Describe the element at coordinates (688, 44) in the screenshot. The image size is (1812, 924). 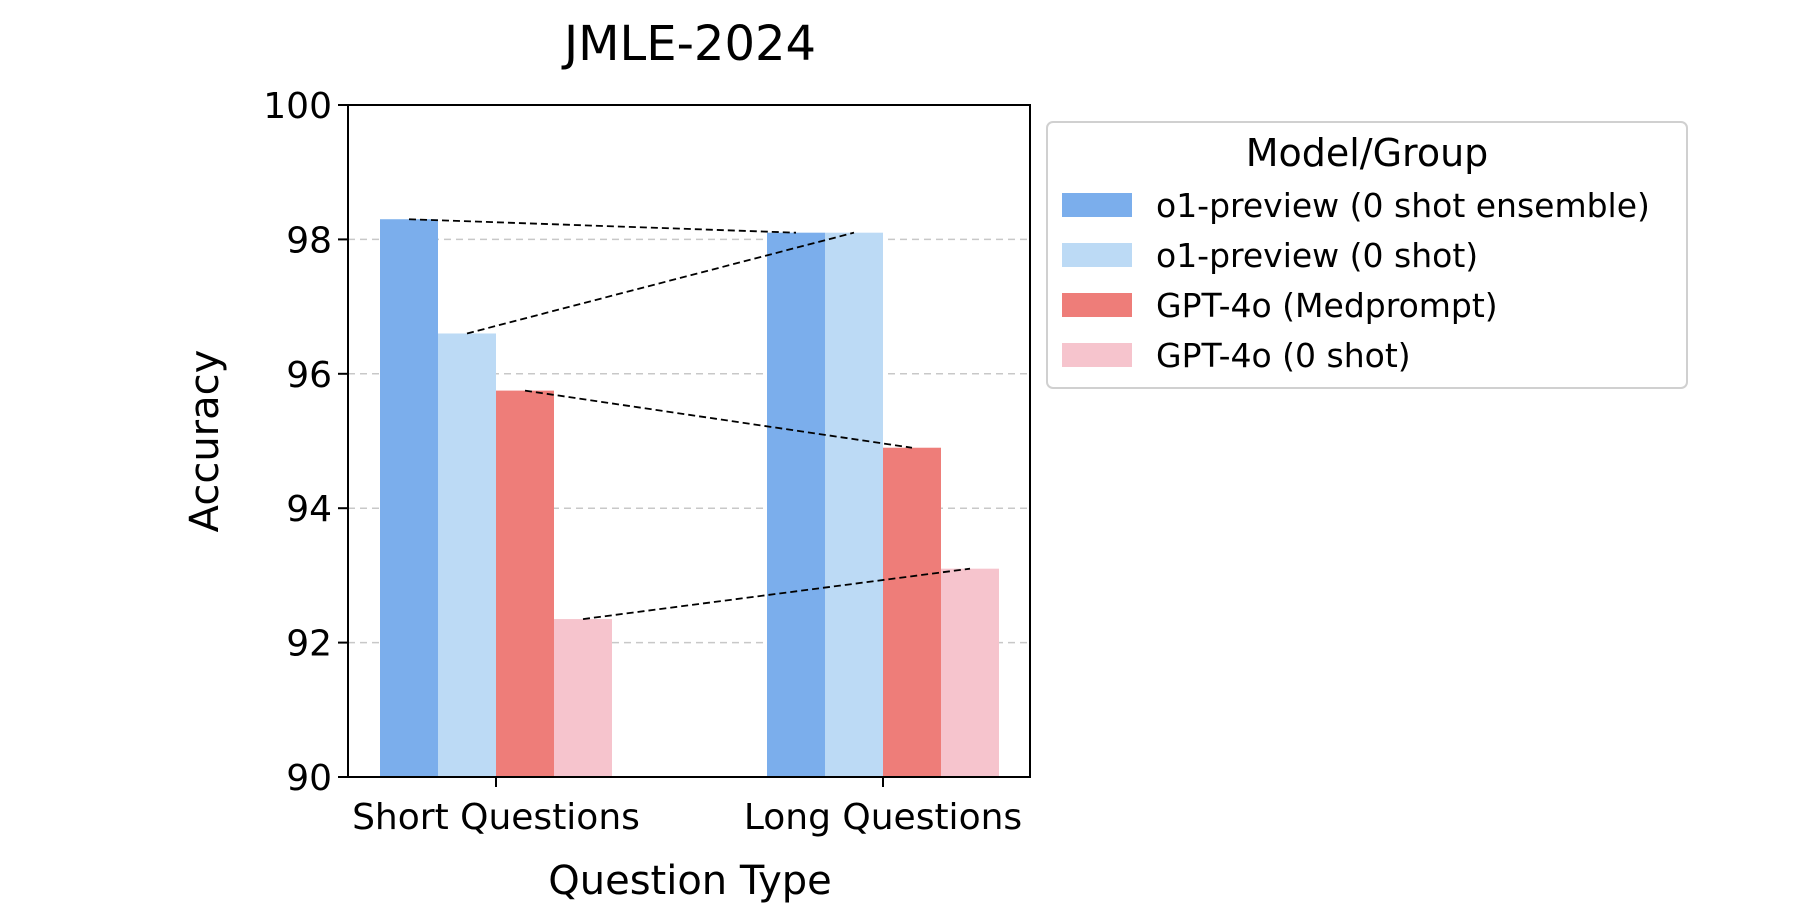
I see `chart-title: JMLE-2024` at that location.